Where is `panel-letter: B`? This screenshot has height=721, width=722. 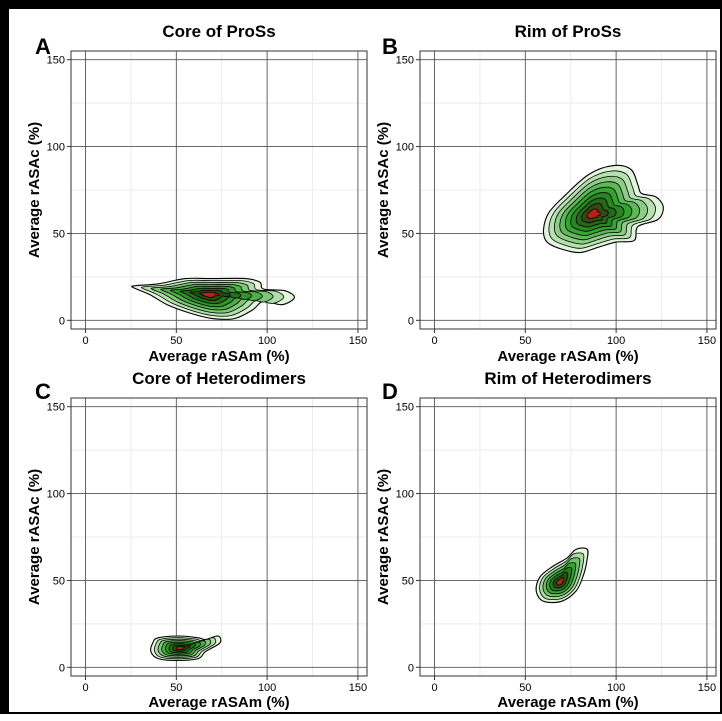
panel-letter: B is located at coordinates (390, 46).